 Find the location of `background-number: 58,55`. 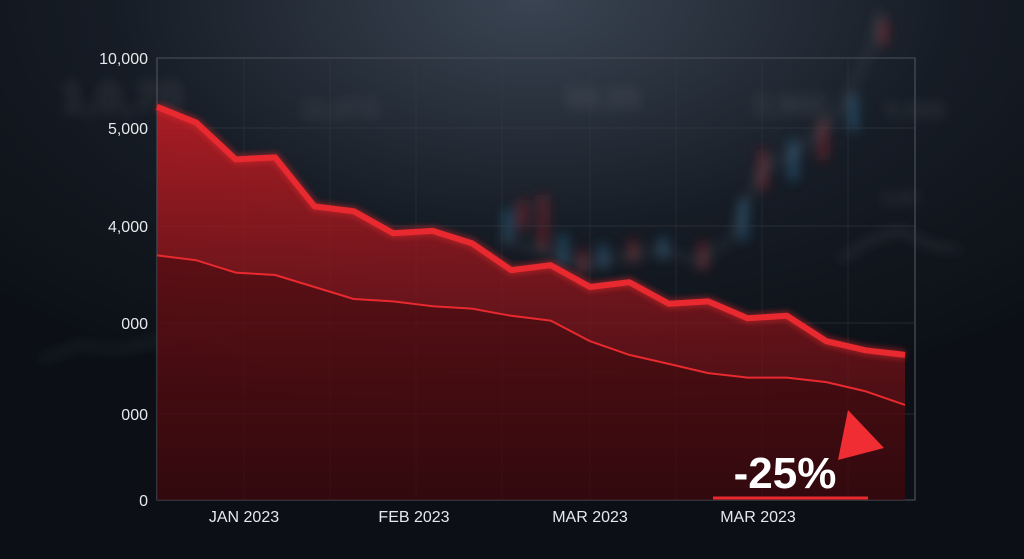

background-number: 58,55 is located at coordinates (602, 98).